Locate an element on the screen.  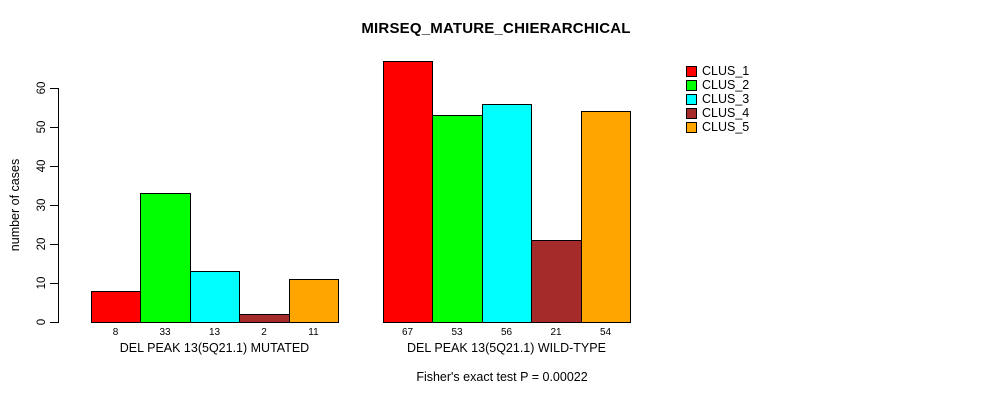
bar-clus_5-group2 is located at coordinates (606, 217).